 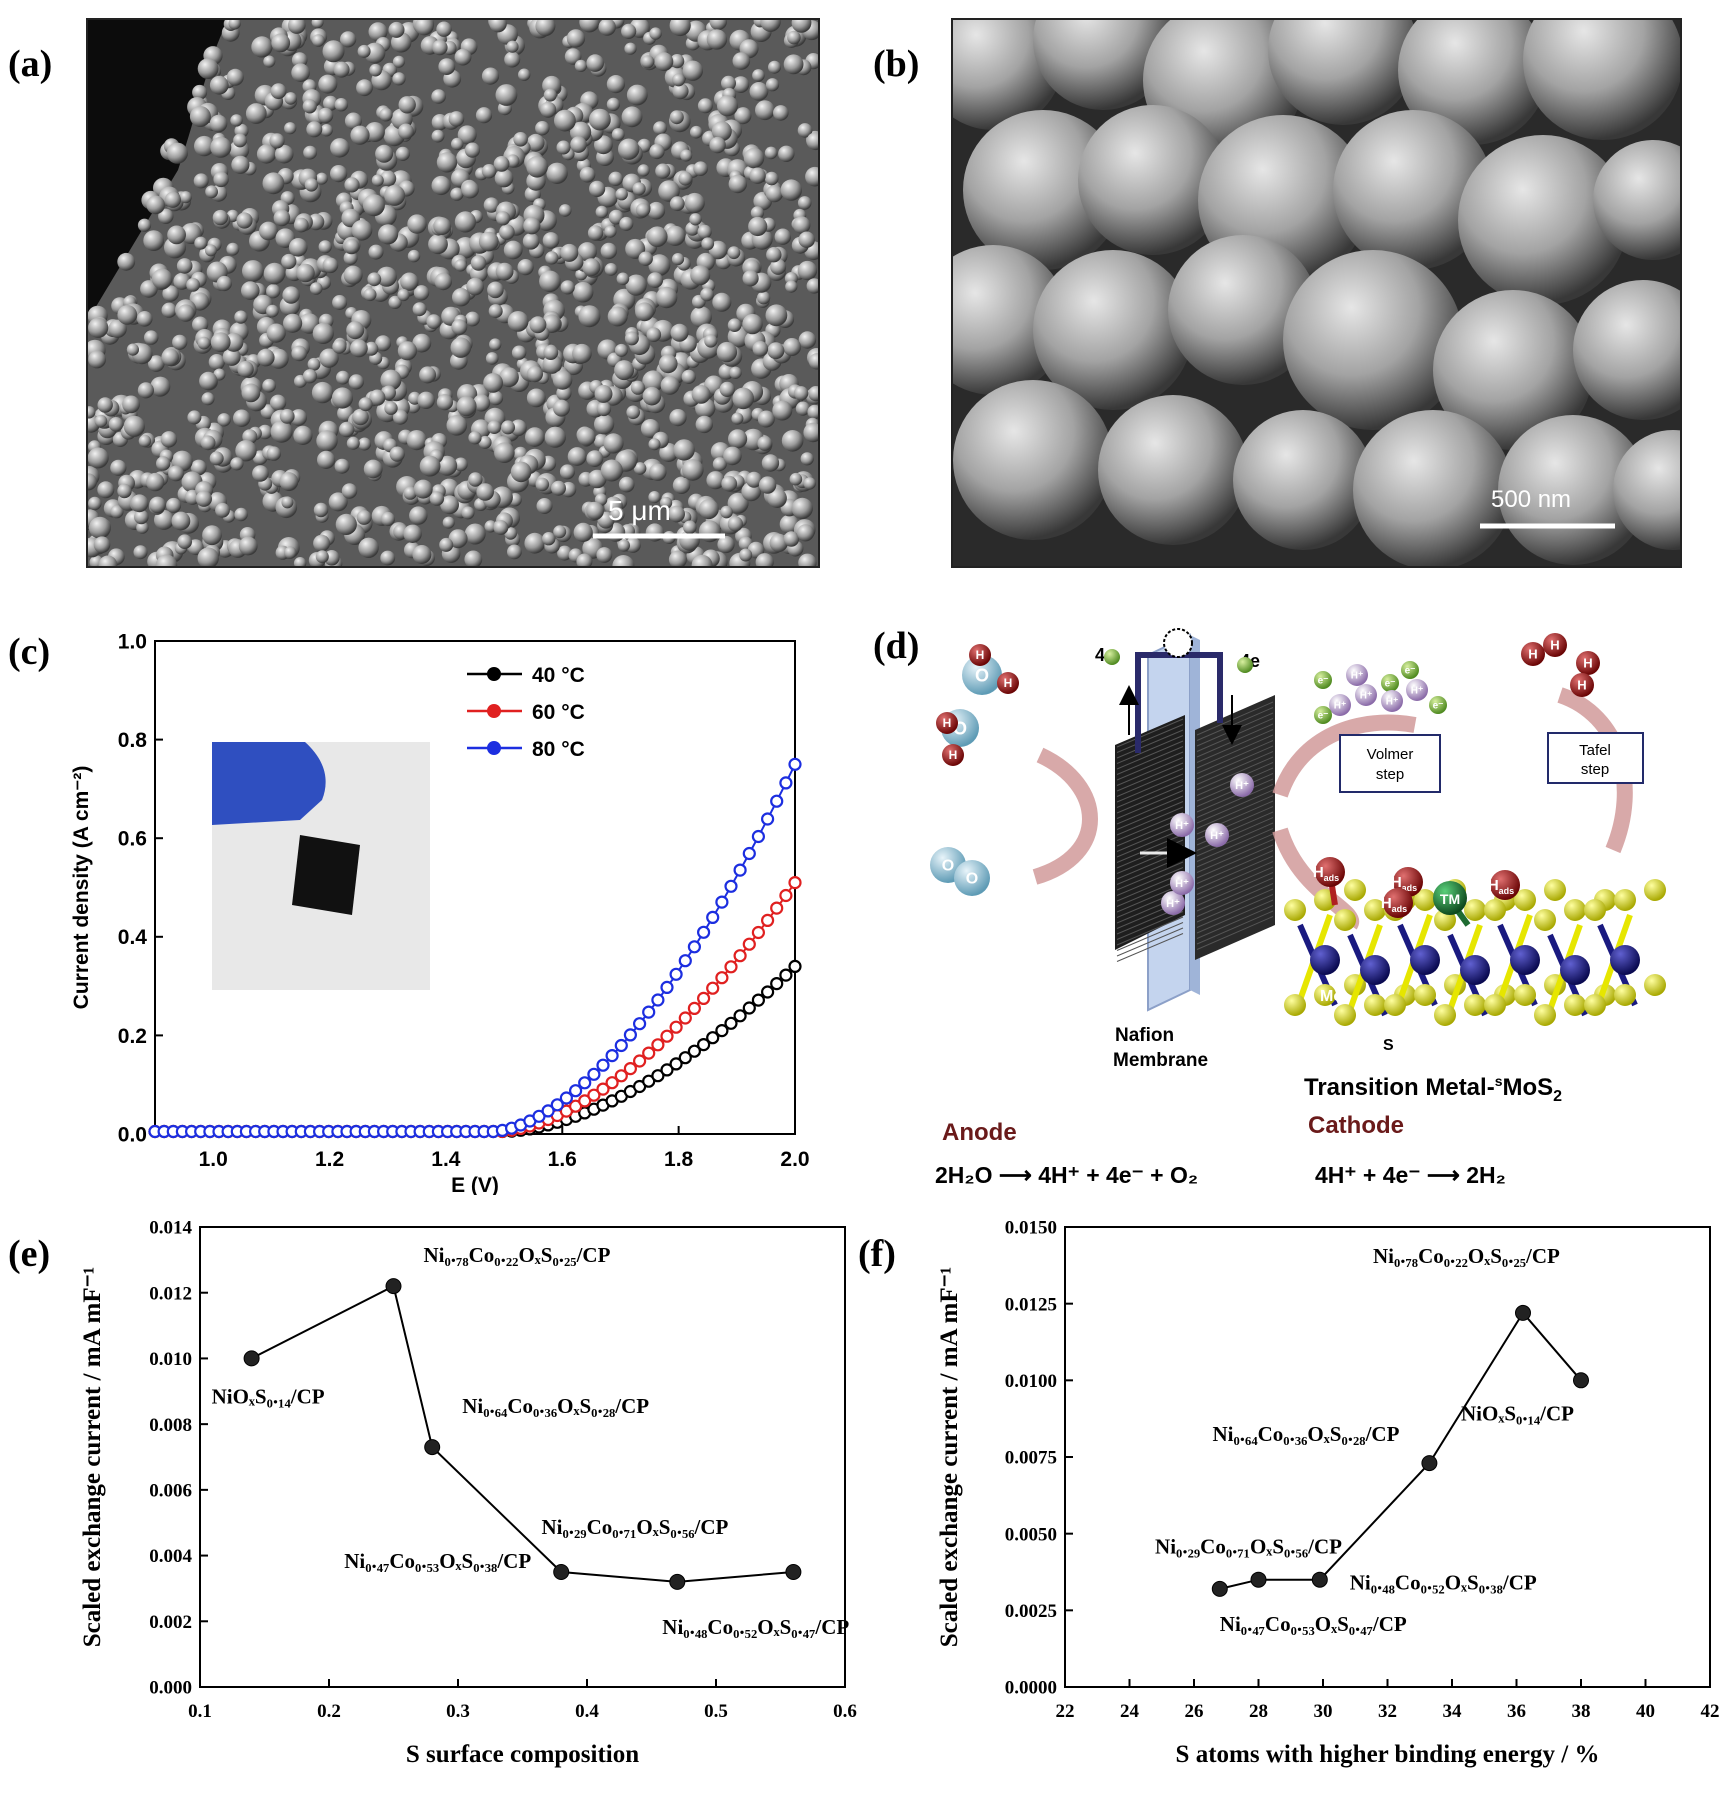 I want to click on proton-3-label: H⁺, so click(x=1366, y=696).